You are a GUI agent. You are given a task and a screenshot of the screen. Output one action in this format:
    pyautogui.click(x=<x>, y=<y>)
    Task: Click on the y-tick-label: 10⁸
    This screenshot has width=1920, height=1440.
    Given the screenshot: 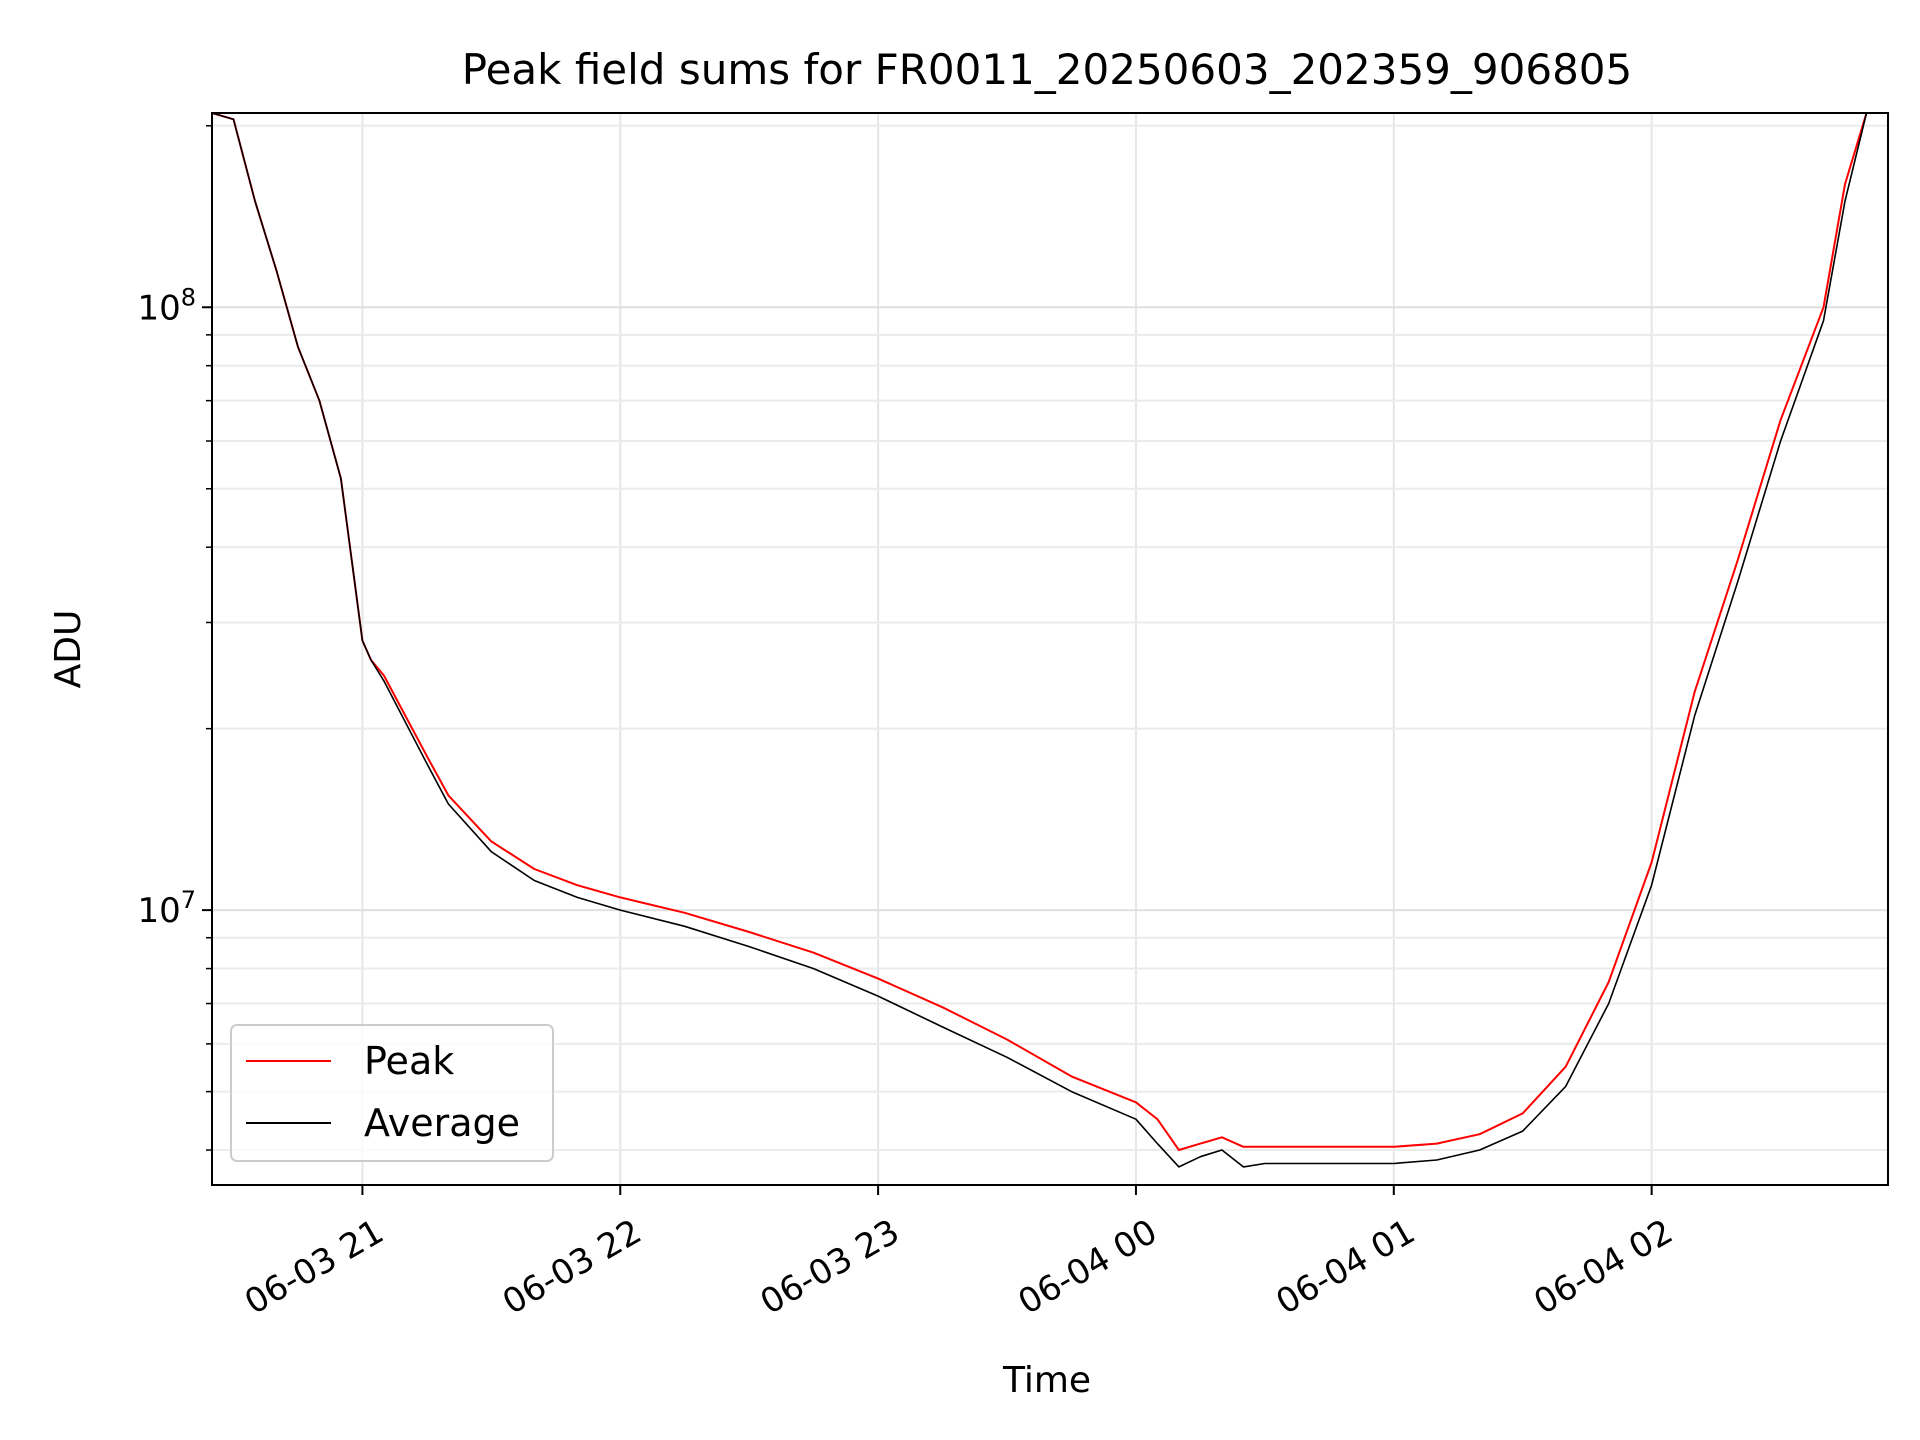 What is the action you would take?
    pyautogui.click(x=166, y=305)
    